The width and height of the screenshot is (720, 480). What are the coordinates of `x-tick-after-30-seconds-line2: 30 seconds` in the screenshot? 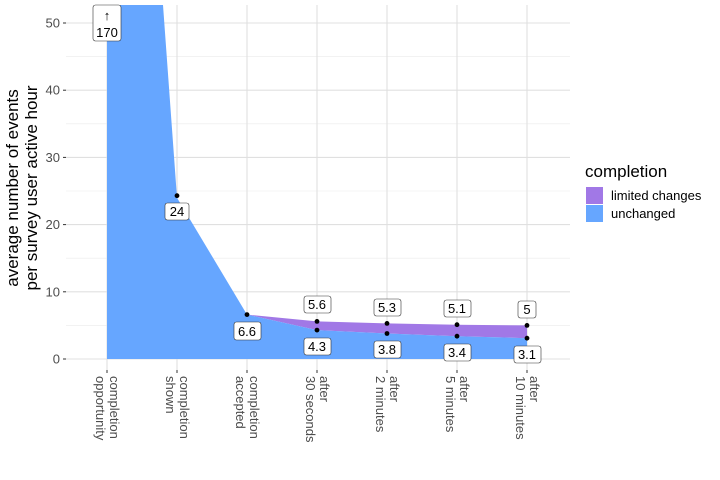 It's located at (310, 409).